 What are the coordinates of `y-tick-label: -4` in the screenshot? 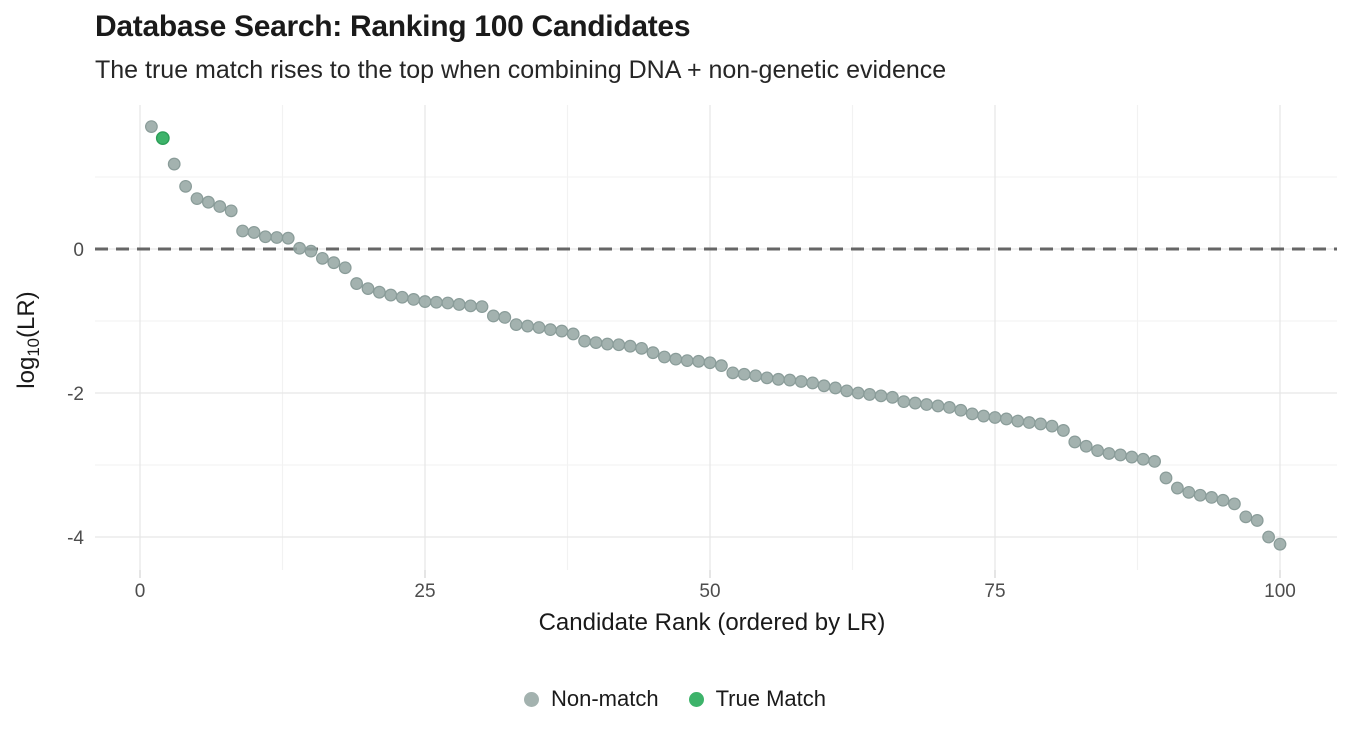 It's located at (75, 538).